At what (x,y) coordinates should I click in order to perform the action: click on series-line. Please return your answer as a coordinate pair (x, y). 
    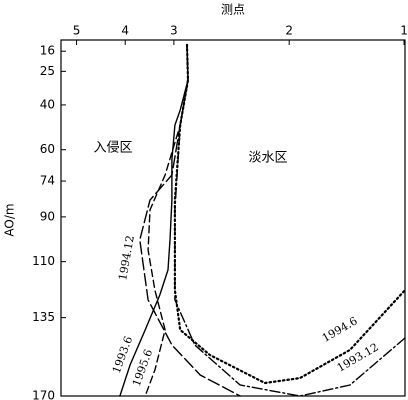
    Looking at the image, I should click on (166, 220).